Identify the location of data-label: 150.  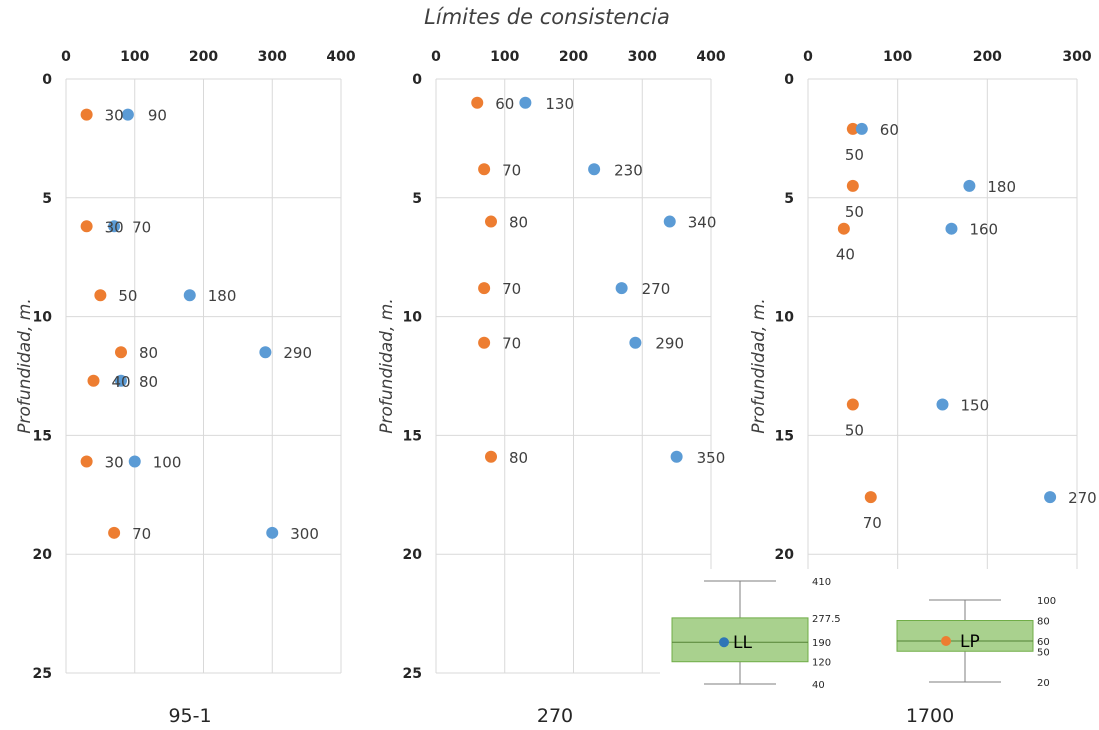
(975, 406).